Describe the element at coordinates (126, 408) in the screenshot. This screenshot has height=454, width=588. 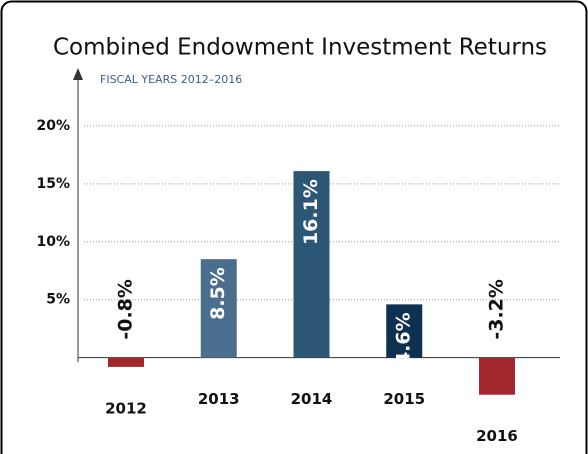
I see `x-tick-label: 2012` at that location.